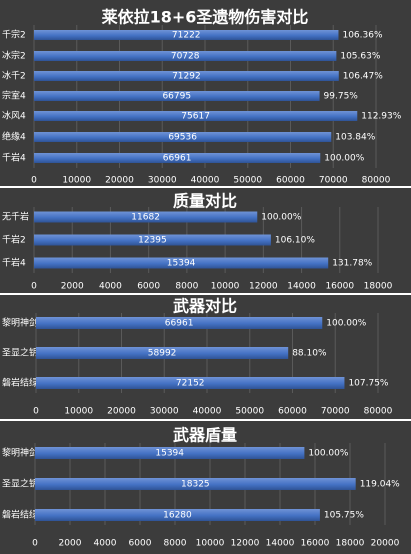  Describe the element at coordinates (360, 57) in the screenshot. I see `bar-percent-label: 105.63%` at that location.